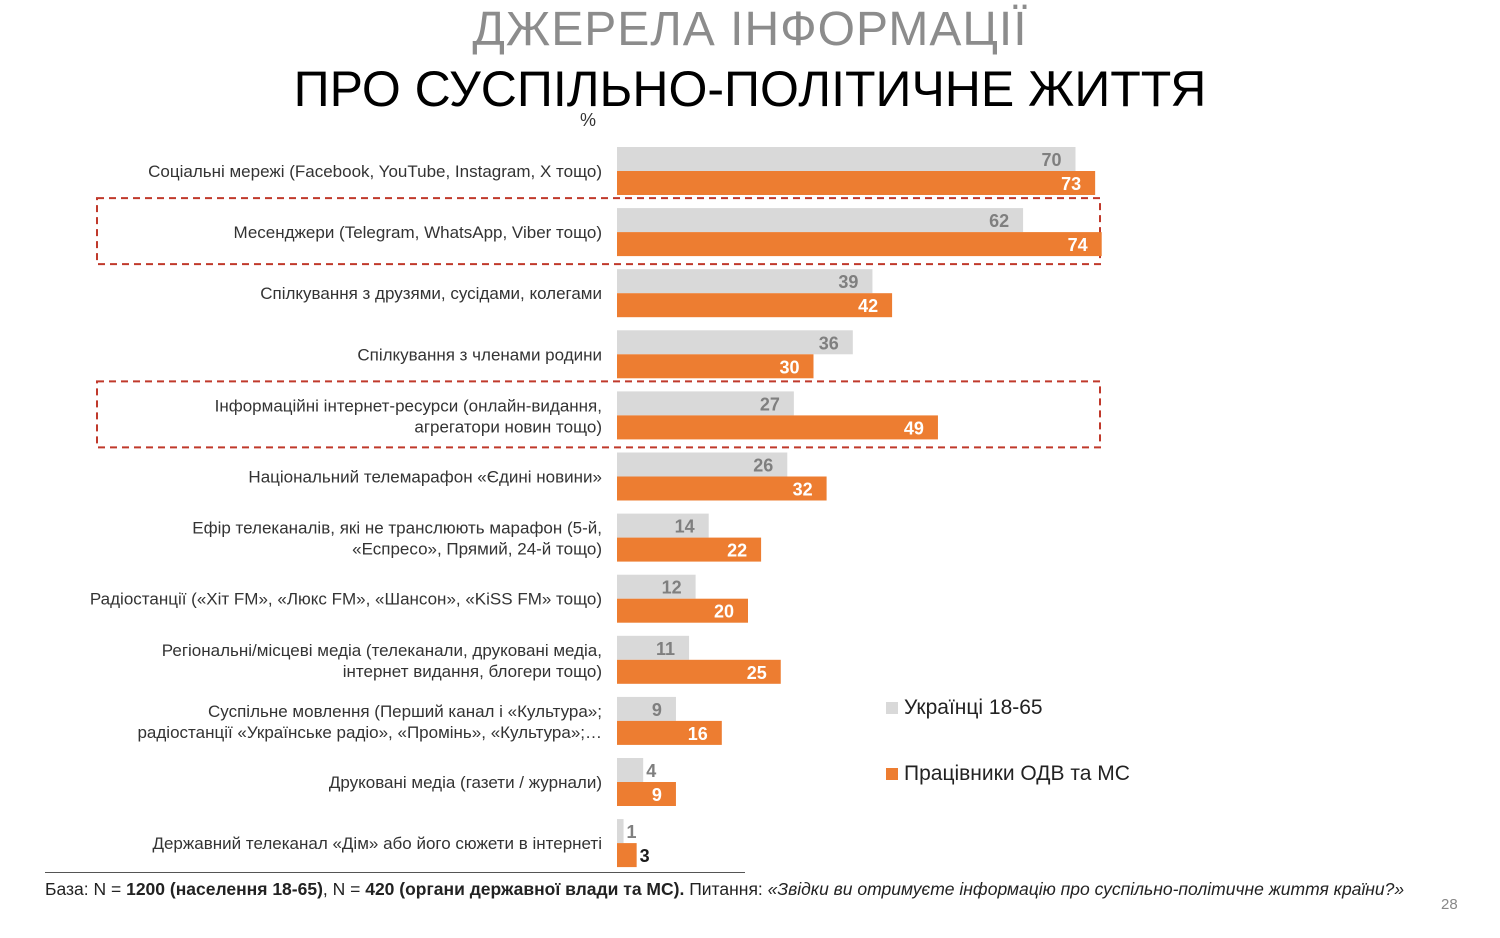 The height and width of the screenshot is (938, 1500). What do you see at coordinates (657, 710) in the screenshot?
I see `value-label-ukrainians: 9` at bounding box center [657, 710].